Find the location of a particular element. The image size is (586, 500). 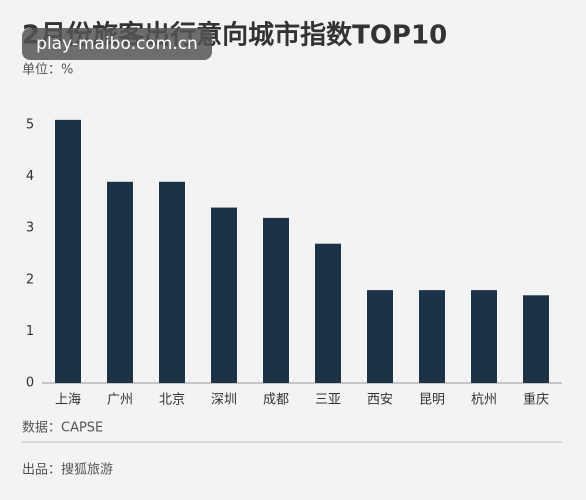

x-tick-label: 三亚 is located at coordinates (328, 400).